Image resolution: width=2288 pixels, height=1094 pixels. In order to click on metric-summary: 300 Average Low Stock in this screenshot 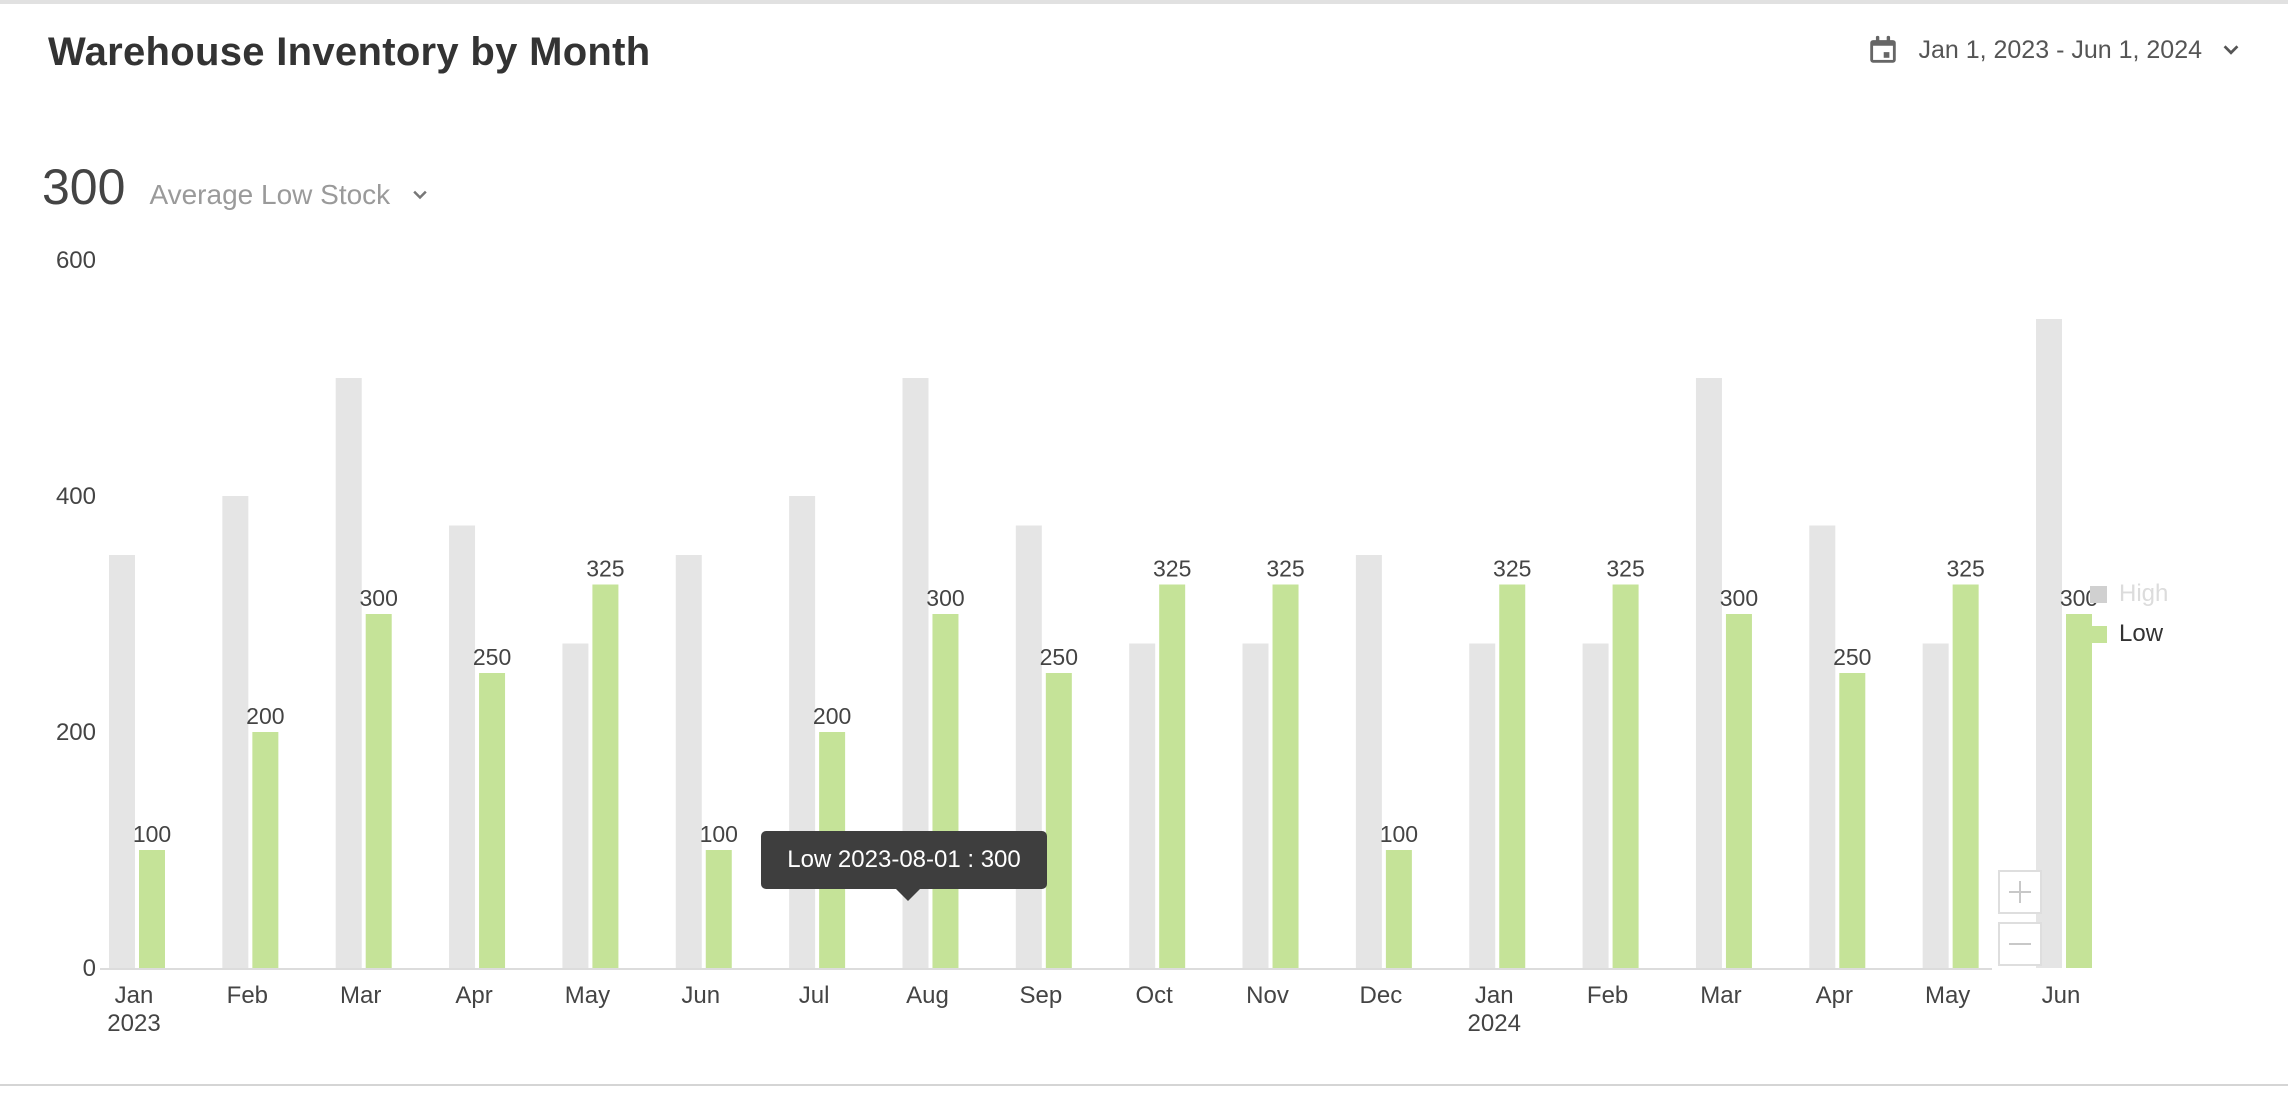, I will do `click(236, 187)`.